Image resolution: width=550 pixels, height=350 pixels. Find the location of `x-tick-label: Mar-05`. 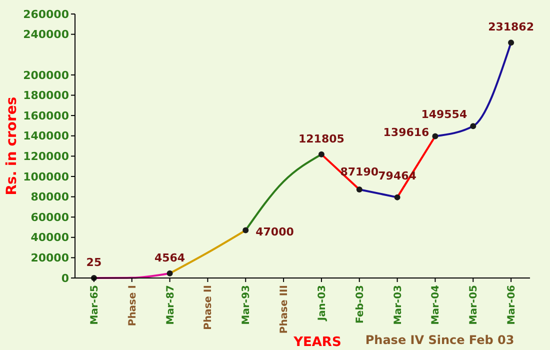

x-tick-label: Mar-05 is located at coordinates (474, 304).